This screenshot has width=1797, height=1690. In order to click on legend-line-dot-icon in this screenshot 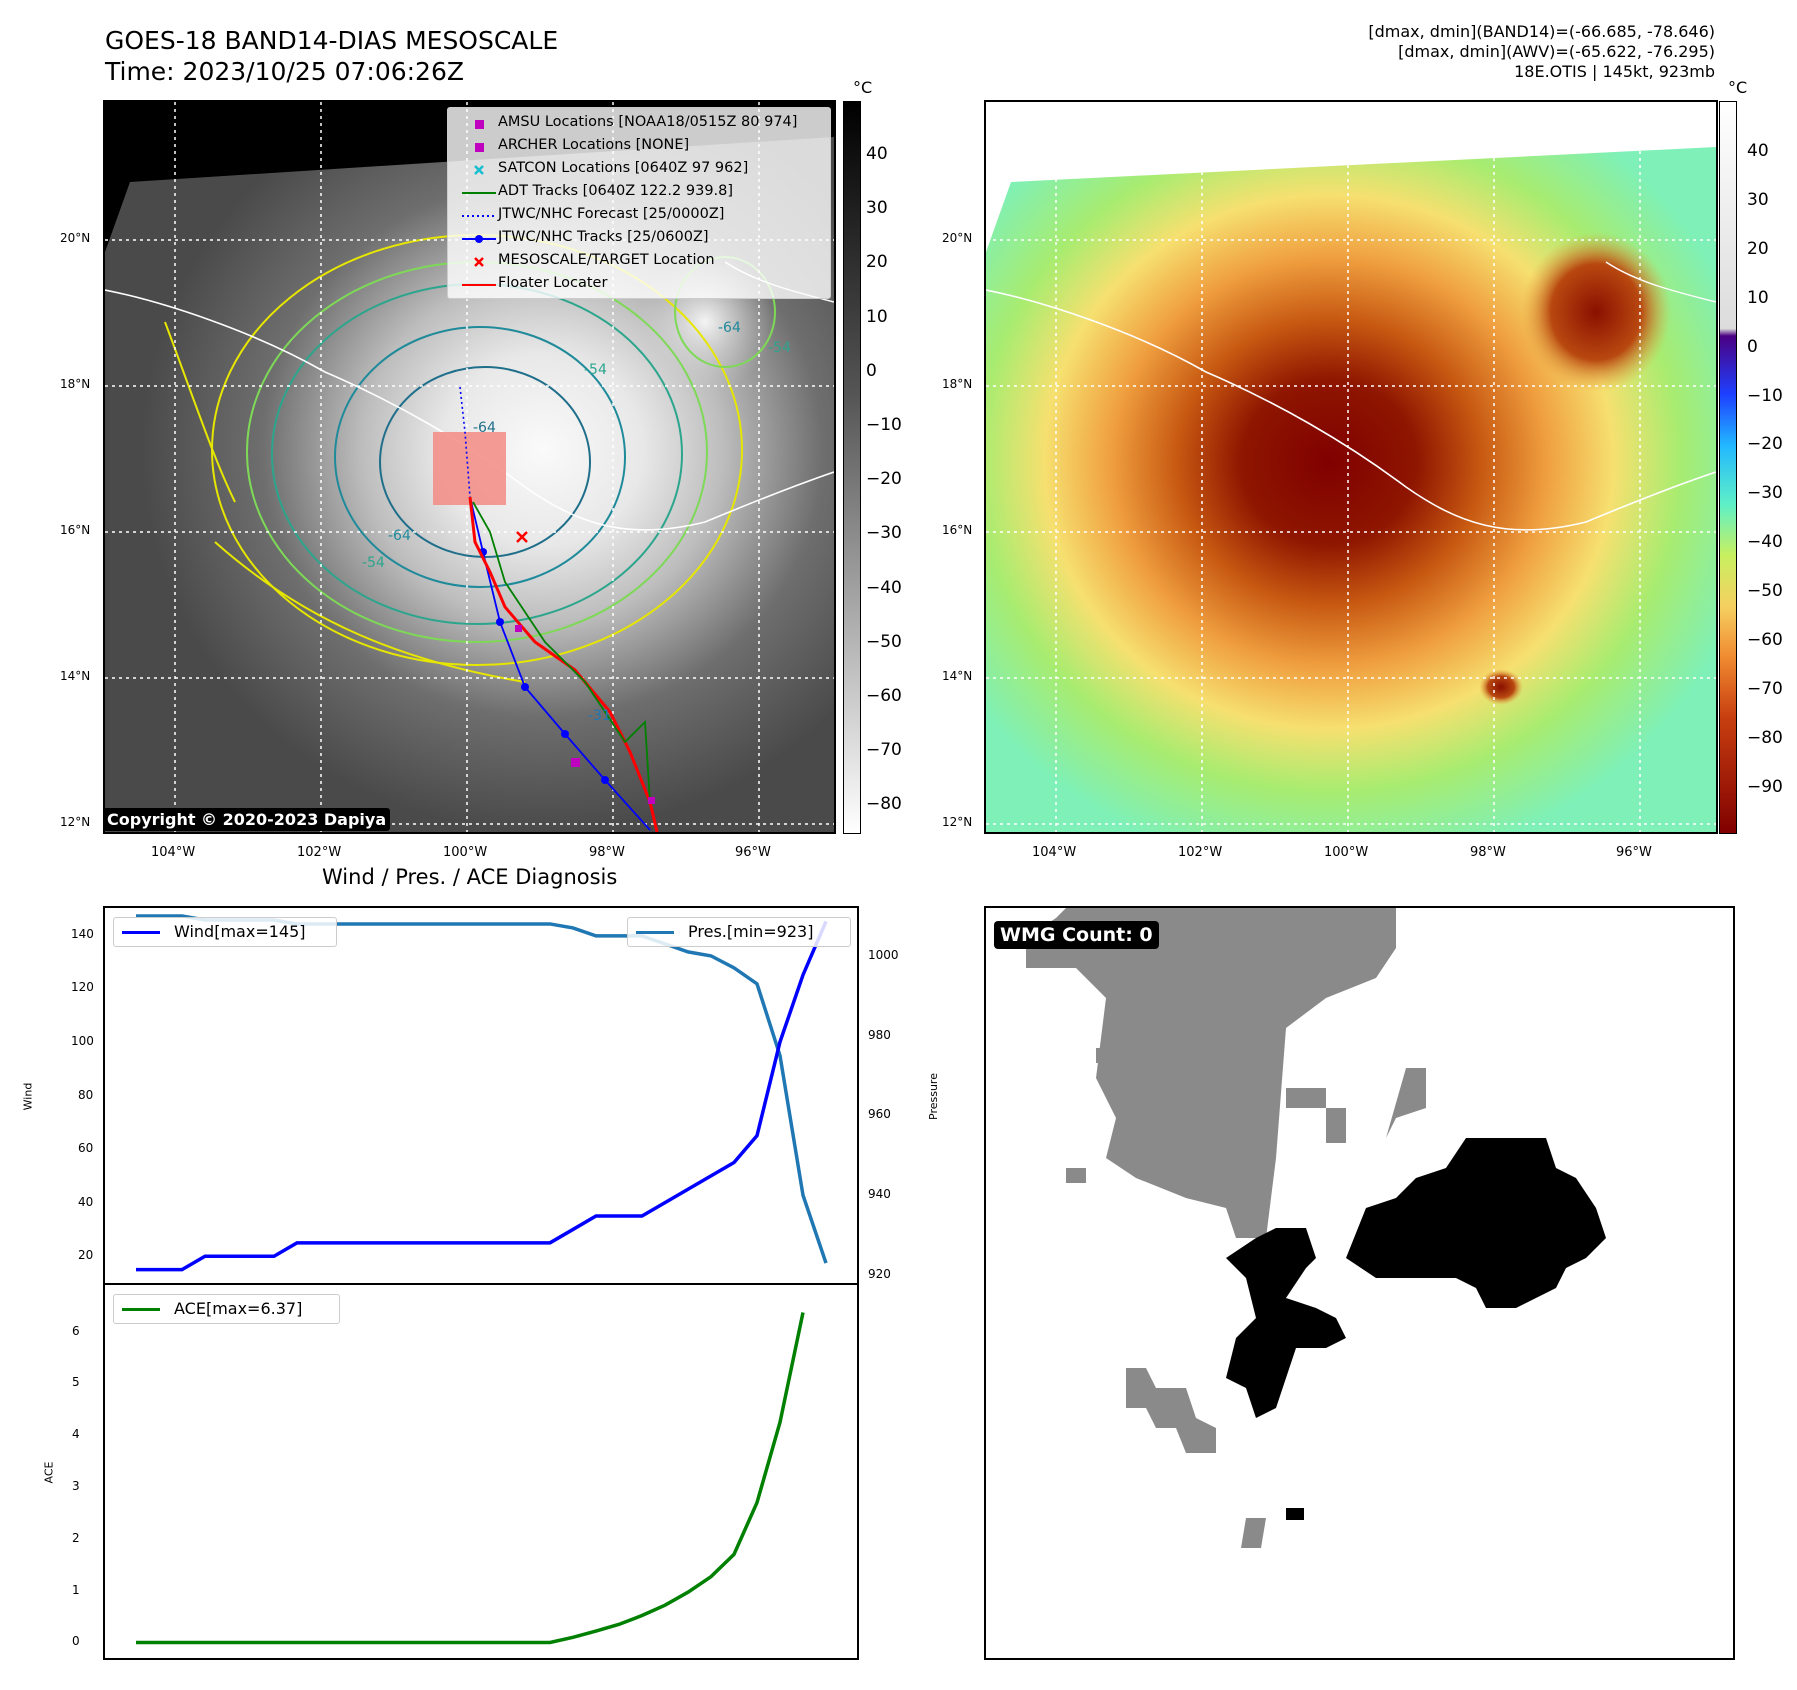, I will do `click(479, 239)`.